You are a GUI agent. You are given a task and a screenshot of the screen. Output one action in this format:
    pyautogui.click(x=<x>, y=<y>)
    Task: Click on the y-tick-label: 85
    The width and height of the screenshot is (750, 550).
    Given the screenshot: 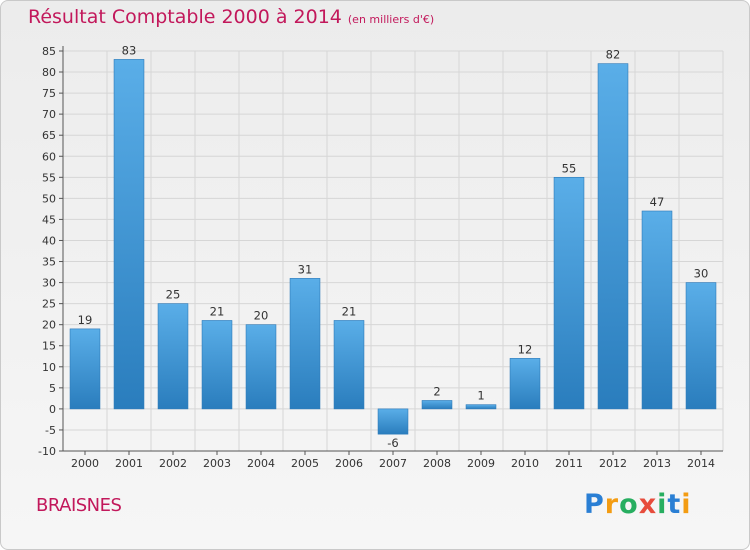 What is the action you would take?
    pyautogui.click(x=49, y=51)
    